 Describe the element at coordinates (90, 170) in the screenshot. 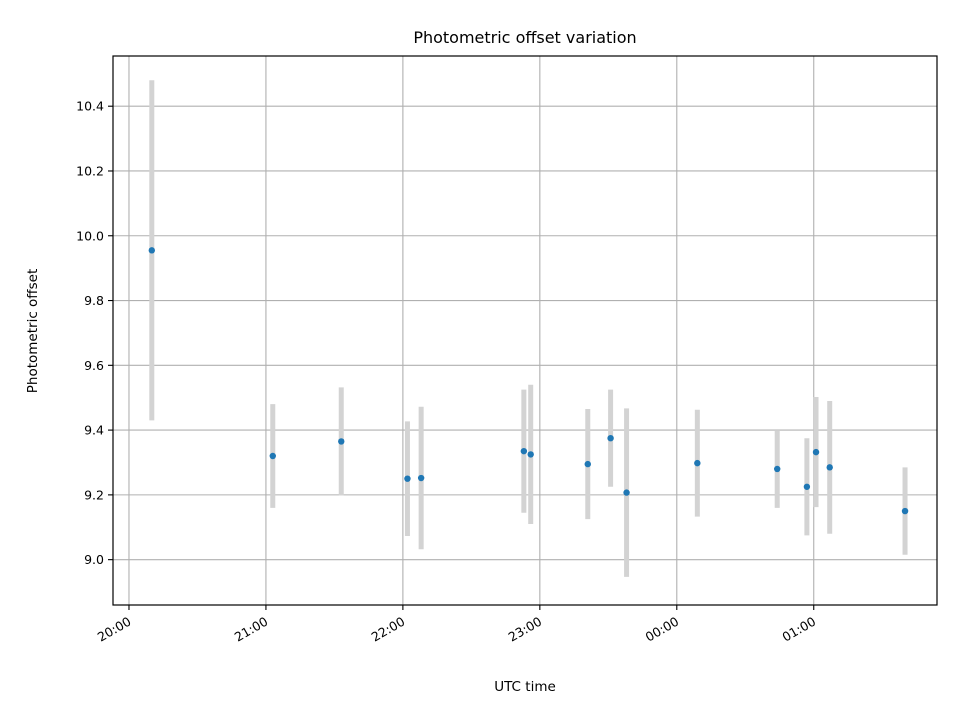

I see `y-tick-label: 10.2` at that location.